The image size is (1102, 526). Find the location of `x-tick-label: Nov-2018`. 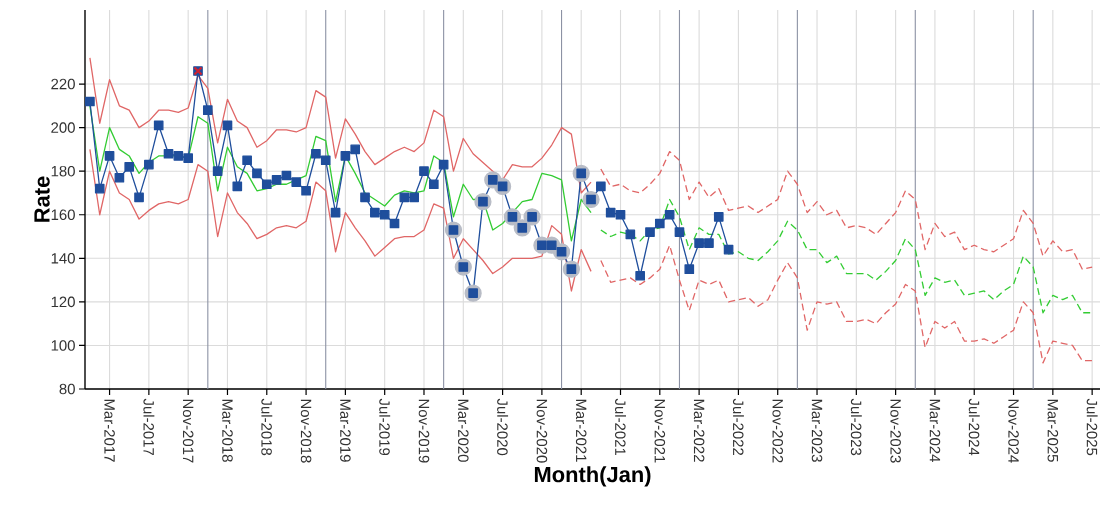

x-tick-label: Nov-2018 is located at coordinates (306, 431).